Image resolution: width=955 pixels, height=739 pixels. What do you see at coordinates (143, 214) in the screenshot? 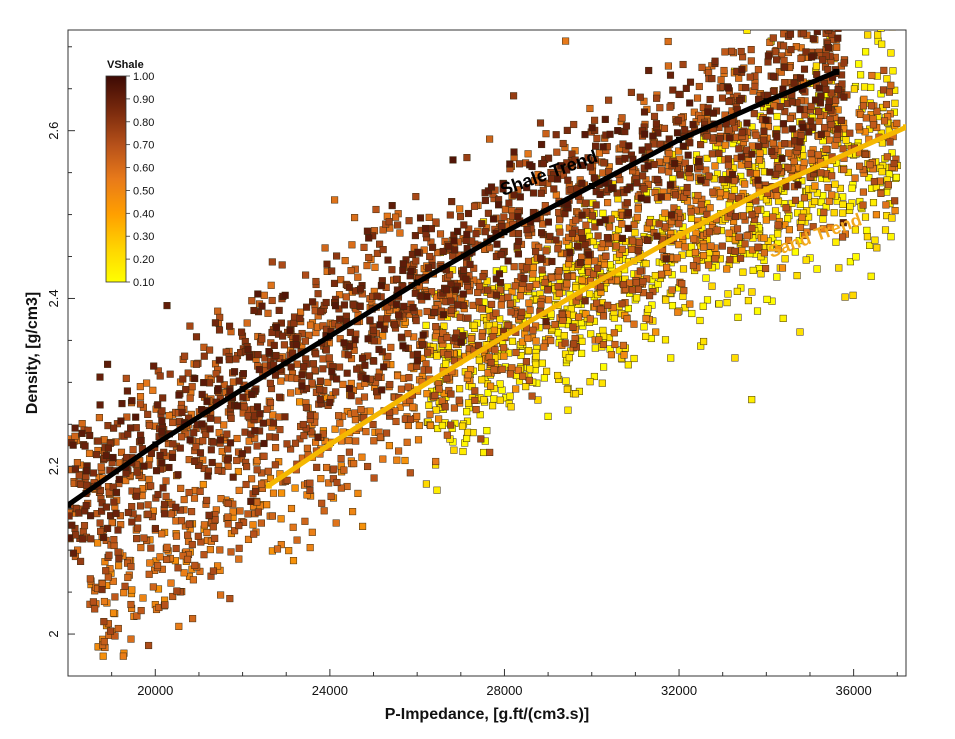
I see `colorbar-tick-label: 0.40` at bounding box center [143, 214].